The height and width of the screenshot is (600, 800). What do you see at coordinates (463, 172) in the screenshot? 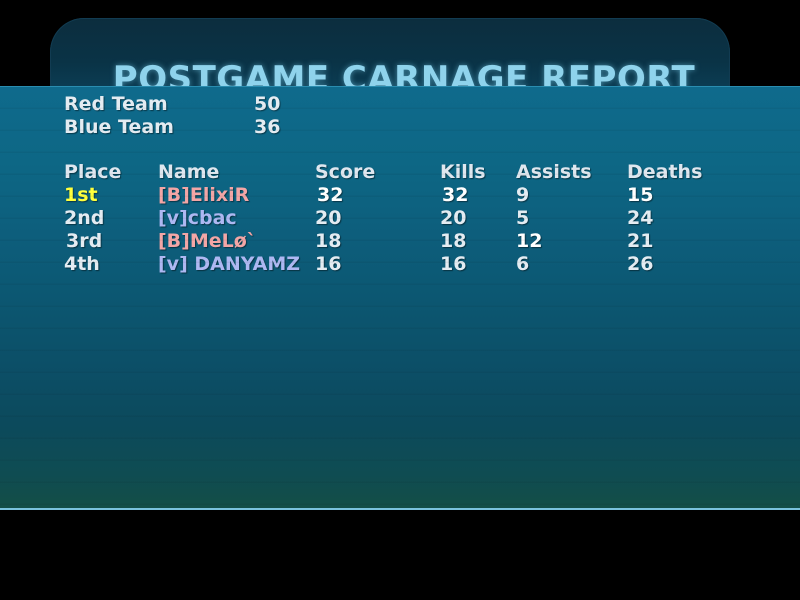
I see `column-header-kills: Kills` at bounding box center [463, 172].